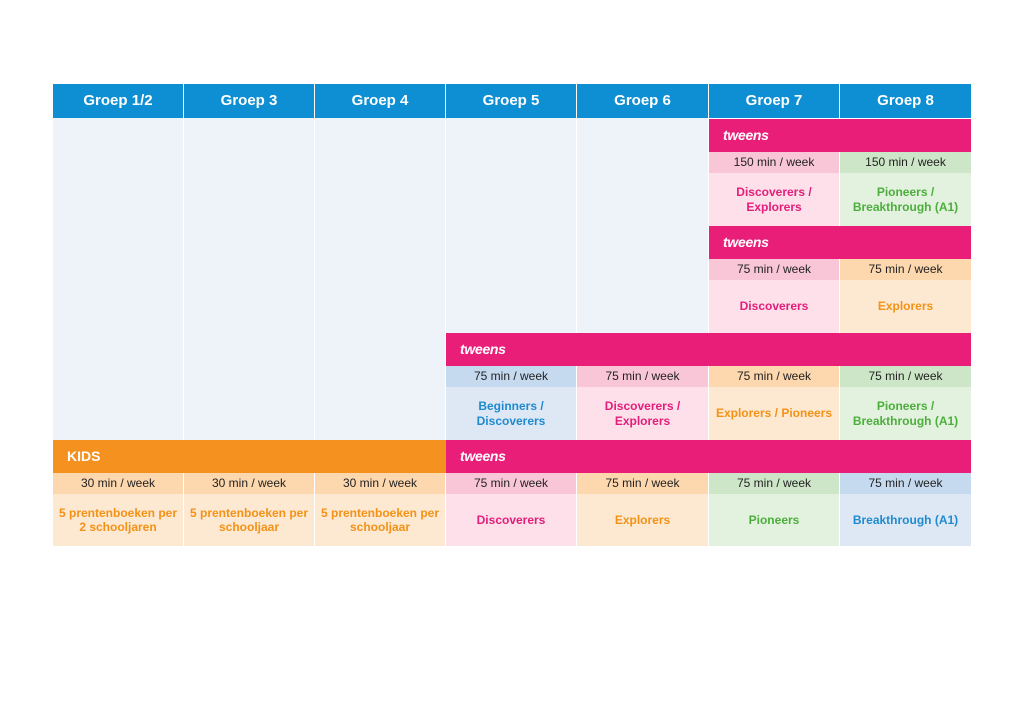  What do you see at coordinates (774, 520) in the screenshot?
I see `level-label: Pioneers` at bounding box center [774, 520].